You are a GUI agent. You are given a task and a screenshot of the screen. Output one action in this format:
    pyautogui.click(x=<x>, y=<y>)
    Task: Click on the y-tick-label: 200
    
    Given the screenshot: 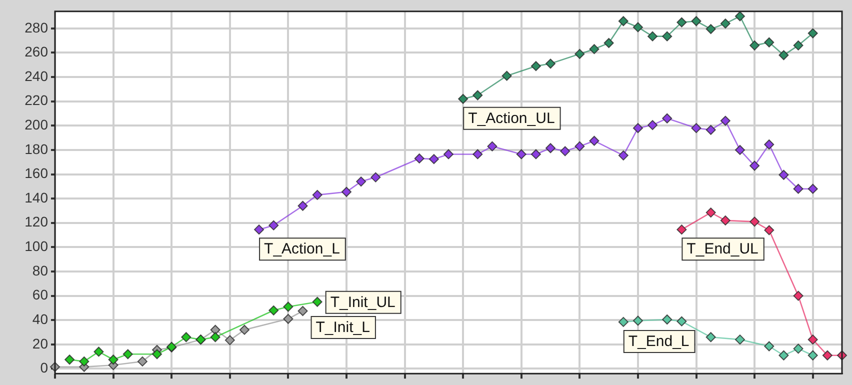 What is the action you would take?
    pyautogui.click(x=36, y=124)
    